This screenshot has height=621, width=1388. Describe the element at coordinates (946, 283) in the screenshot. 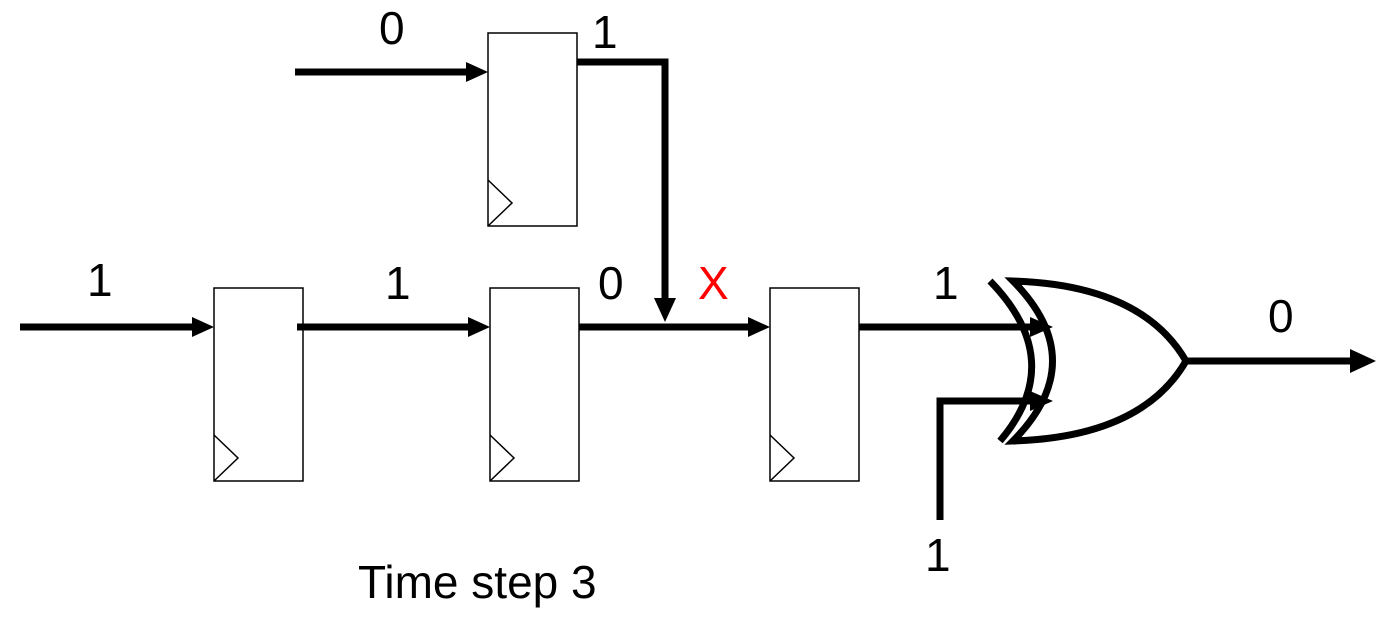

I see `label-ff3-output: 1` at that location.